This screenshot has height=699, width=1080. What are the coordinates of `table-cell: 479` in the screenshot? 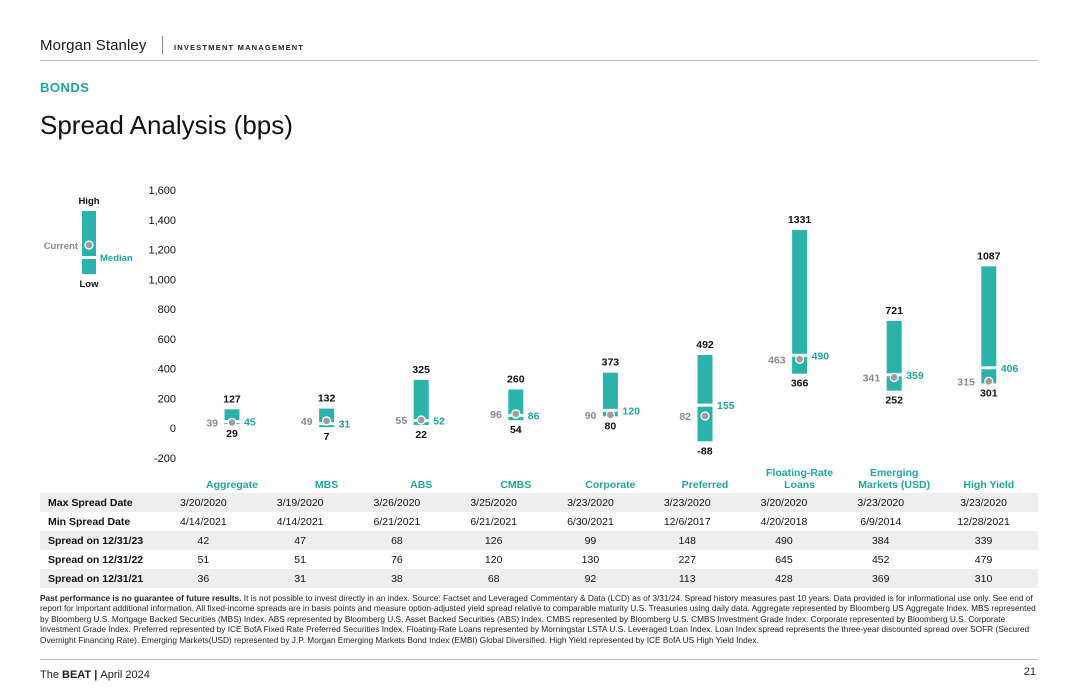 It's located at (983, 559).